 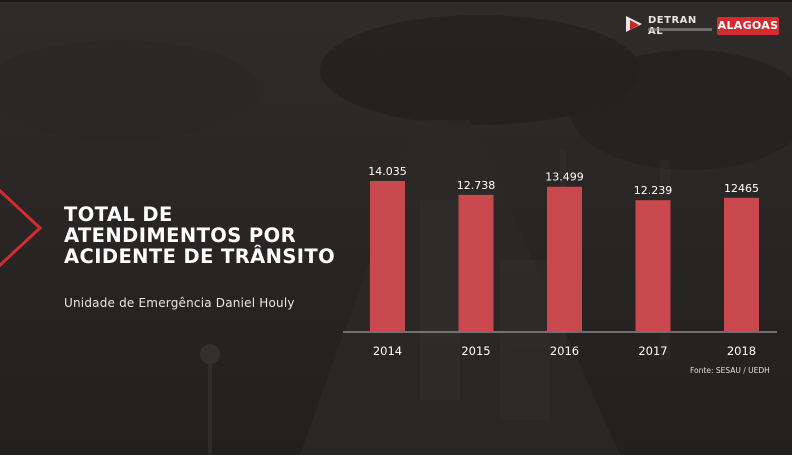 I want to click on detran-logo: DETRAN AL, so click(x=670, y=25).